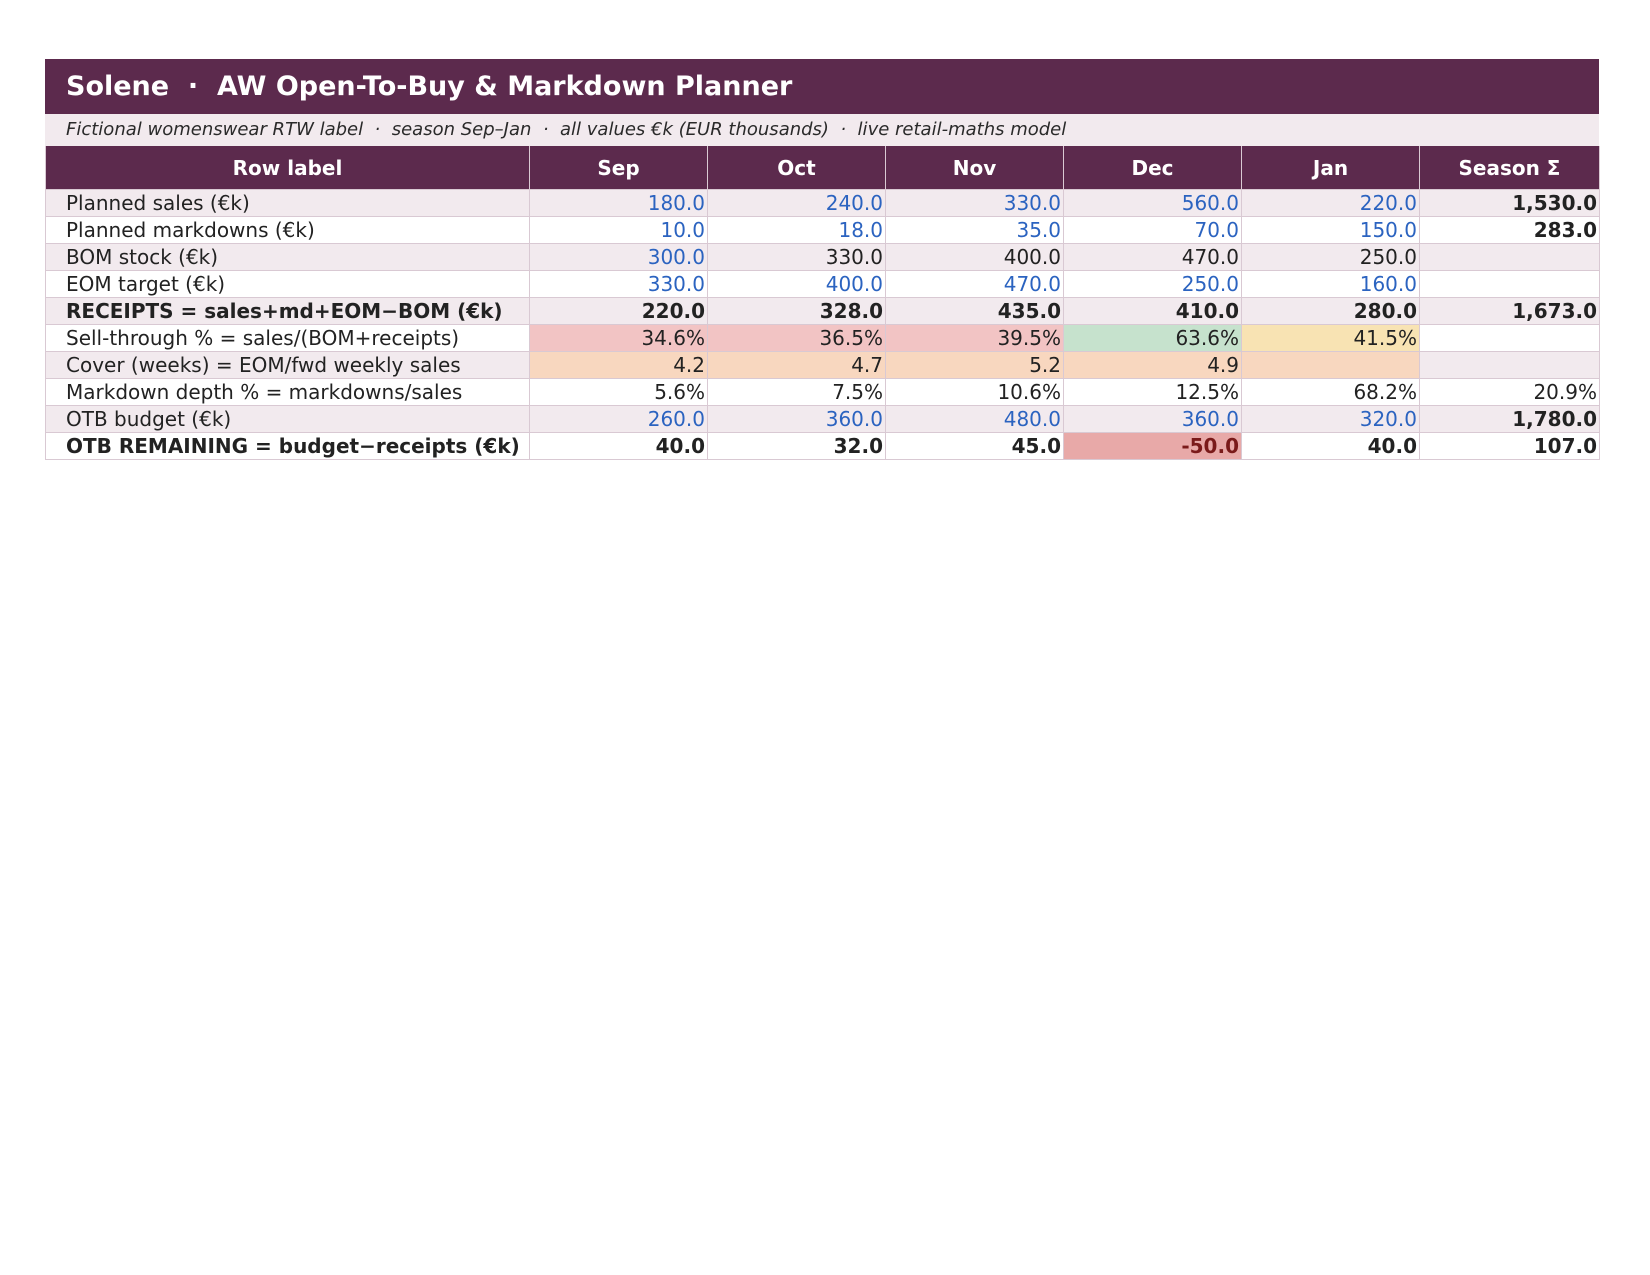 This screenshot has width=1650, height=1275. What do you see at coordinates (796, 446) in the screenshot?
I see `cell-oct: 32.0` at bounding box center [796, 446].